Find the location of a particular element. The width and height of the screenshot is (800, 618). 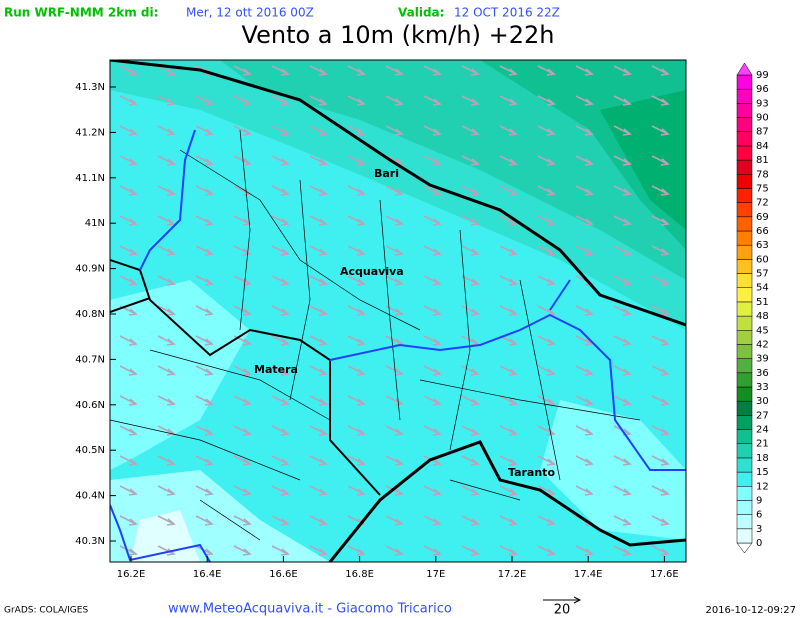

title: Vento a 10m (km/h) +22h is located at coordinates (398, 35).